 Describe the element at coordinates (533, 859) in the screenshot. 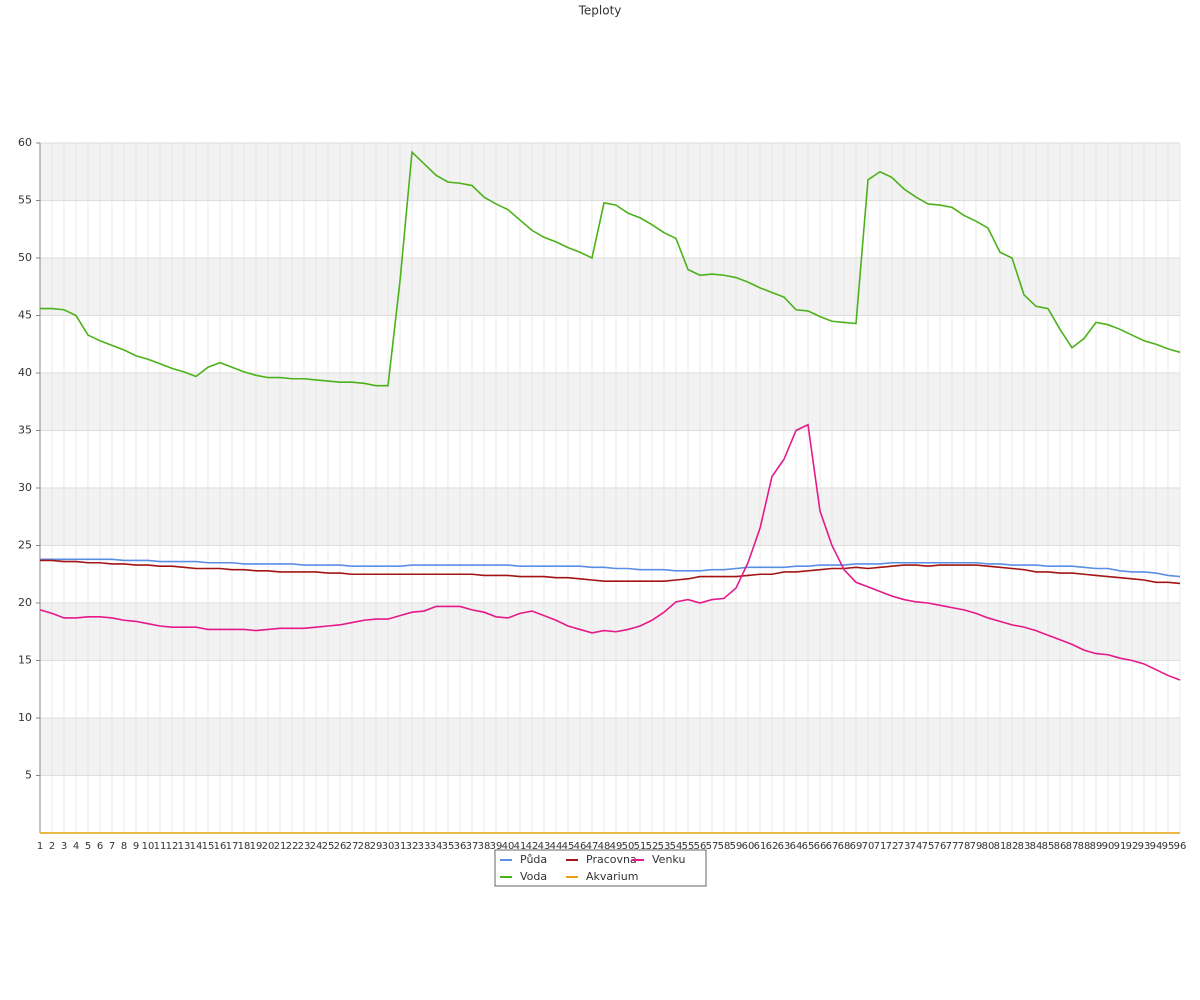

I see `legend-label: Půda` at that location.